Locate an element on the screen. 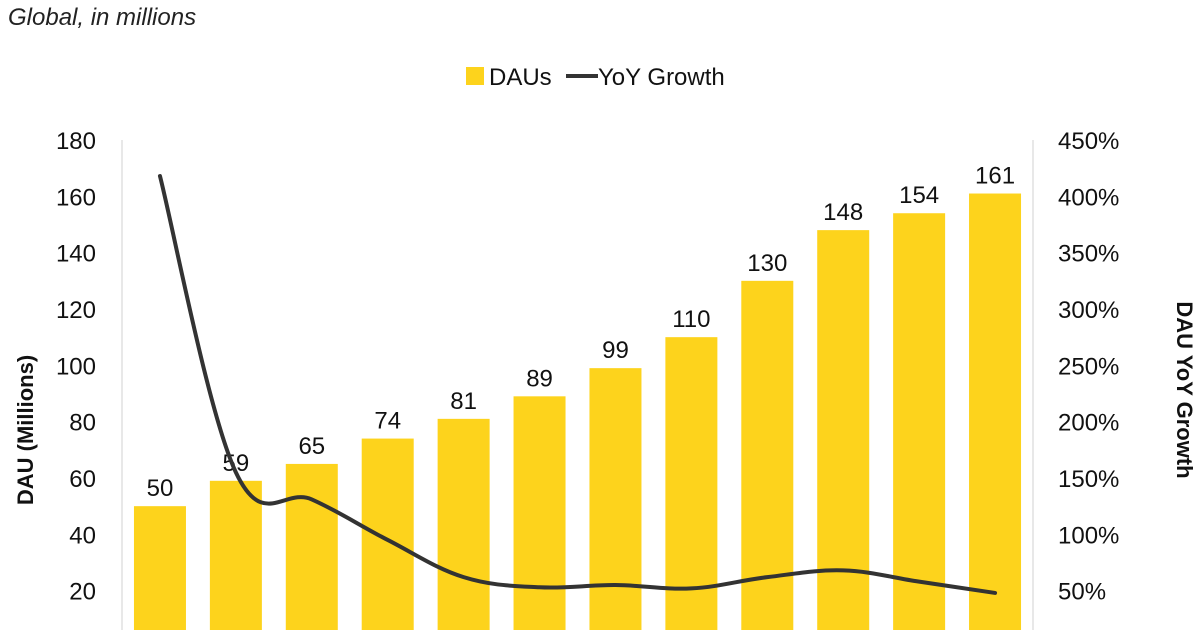  y-tick-right-9: 450% is located at coordinates (1088, 141).